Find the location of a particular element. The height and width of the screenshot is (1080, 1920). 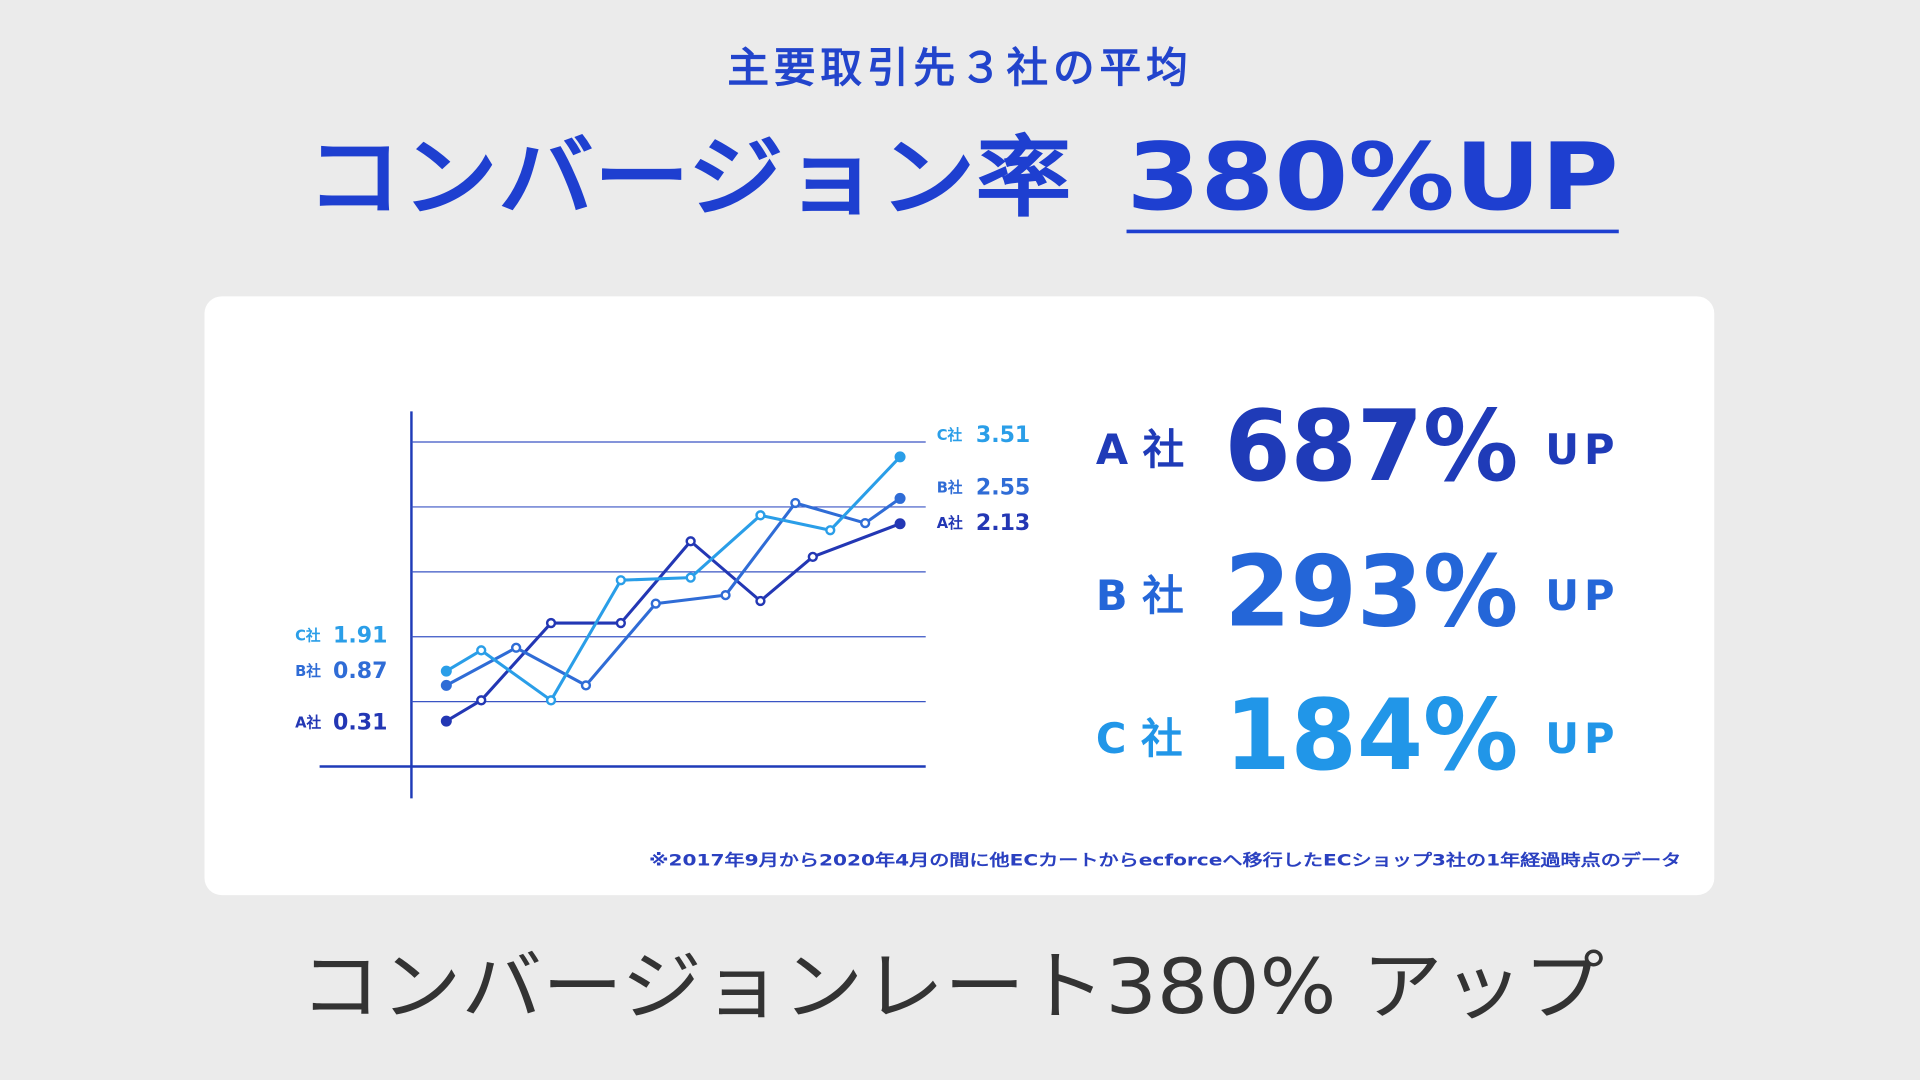

chart: A社 0.31 A社 2.13 B社 0.87 B社 2.55 C社 1.91 C社 3.51 is located at coordinates (662, 605).